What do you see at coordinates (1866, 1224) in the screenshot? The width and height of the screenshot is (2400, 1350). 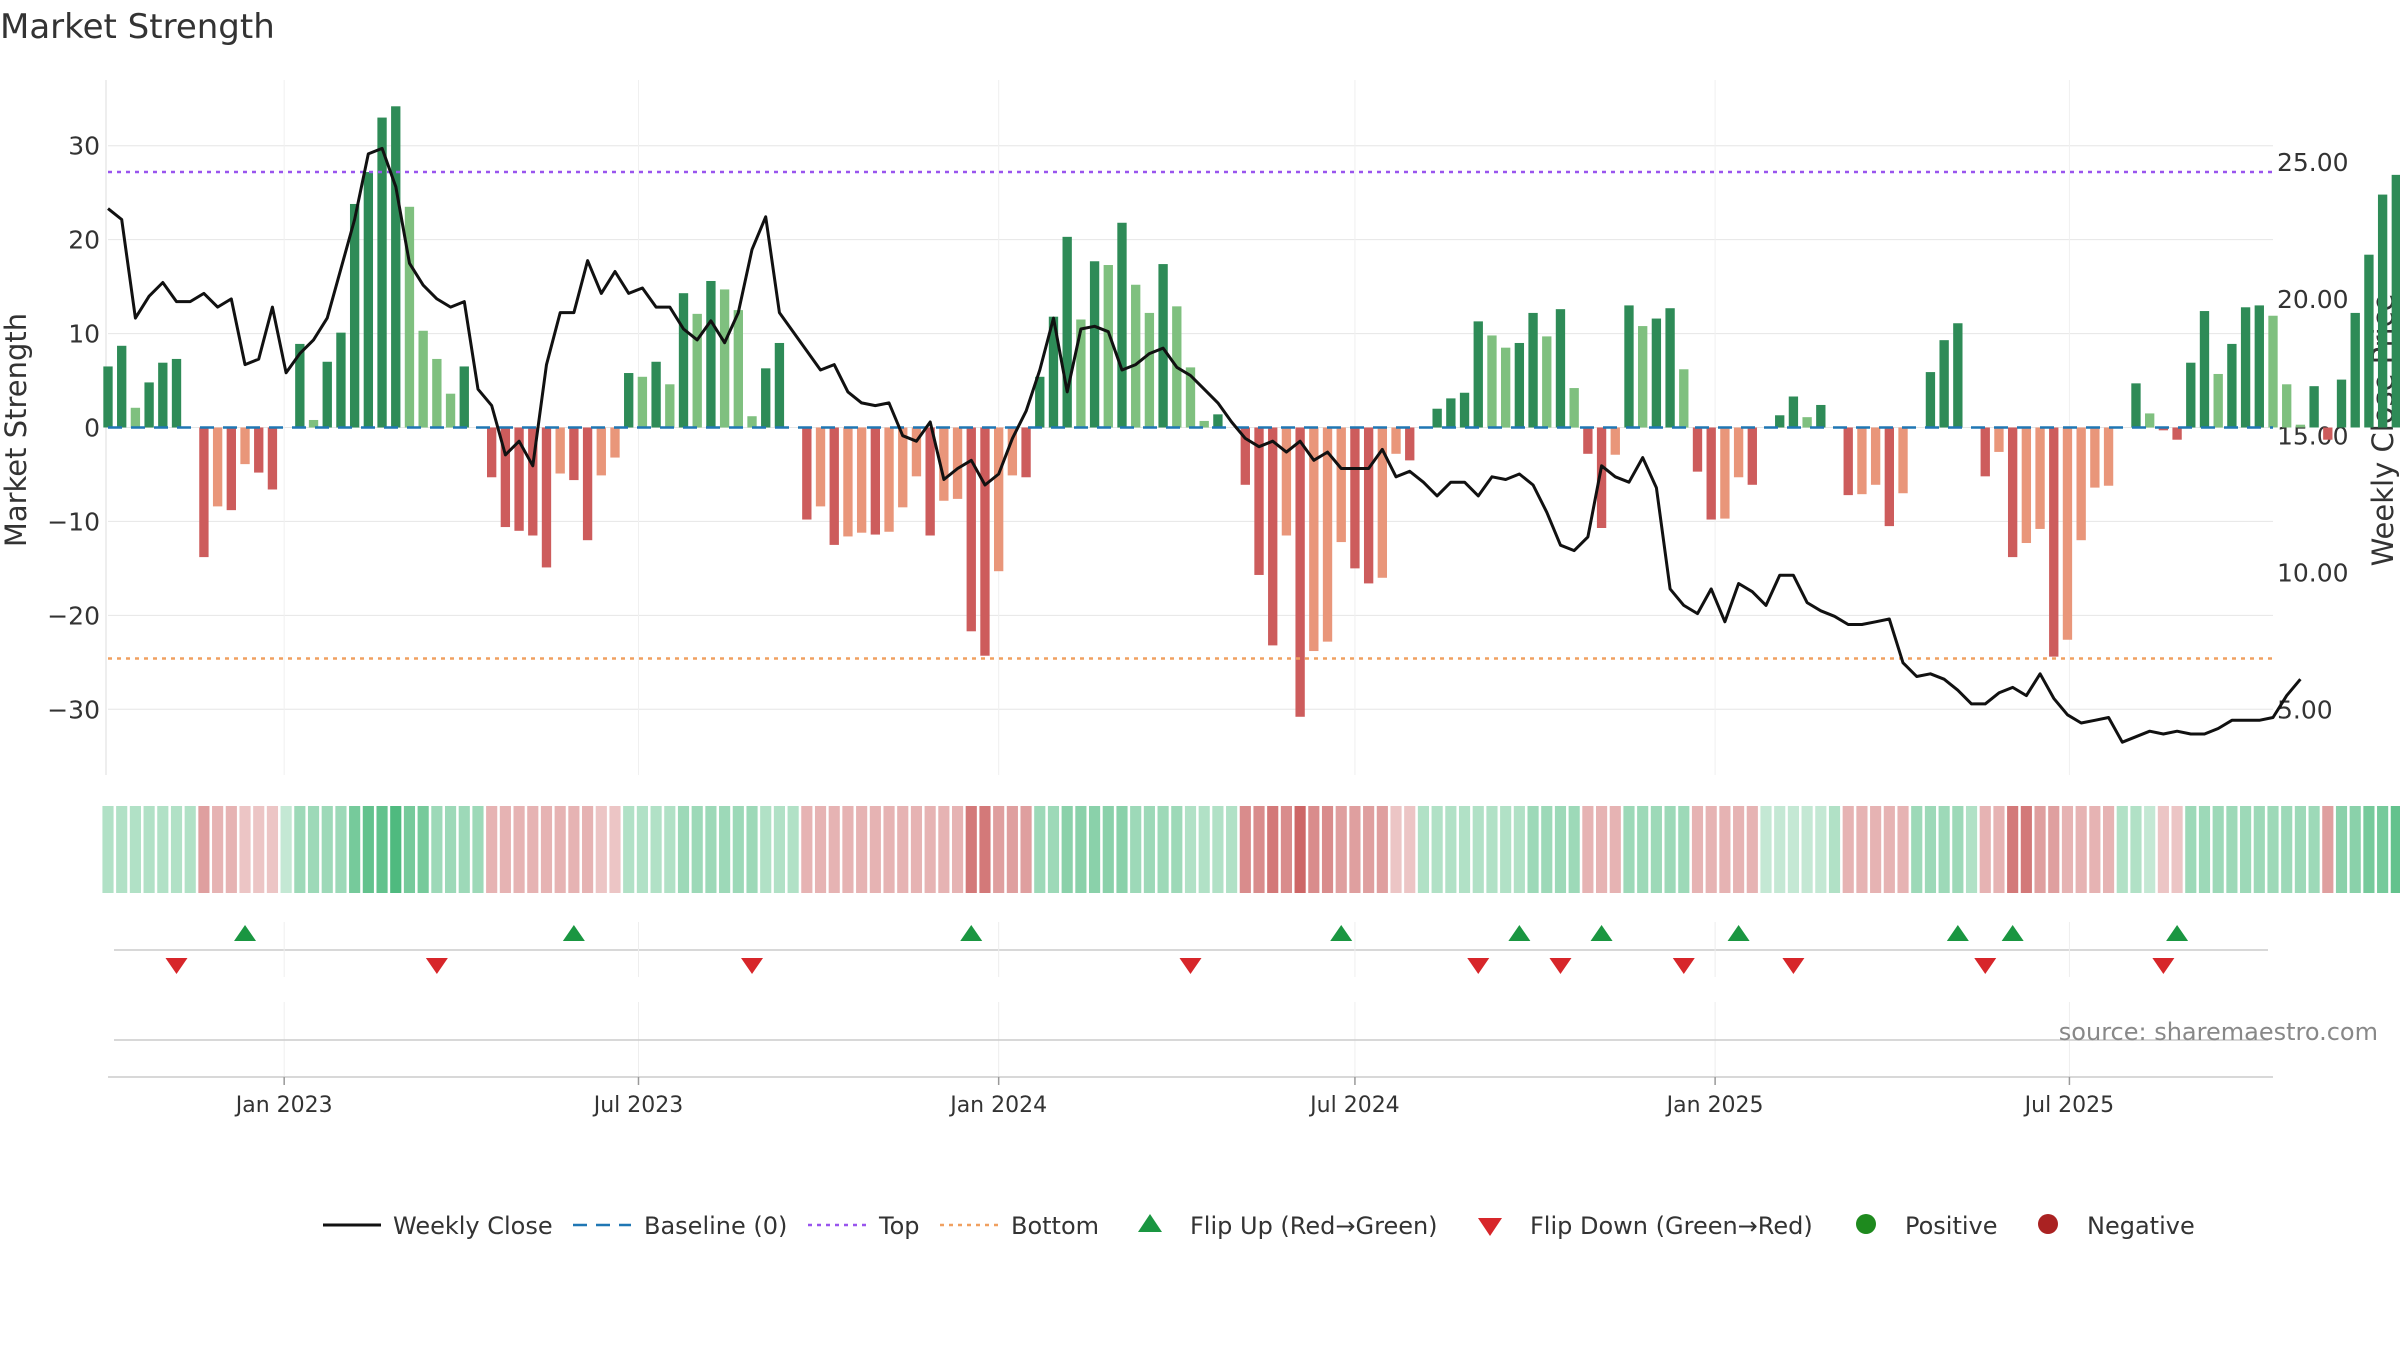 I see `legend-swatch` at bounding box center [1866, 1224].